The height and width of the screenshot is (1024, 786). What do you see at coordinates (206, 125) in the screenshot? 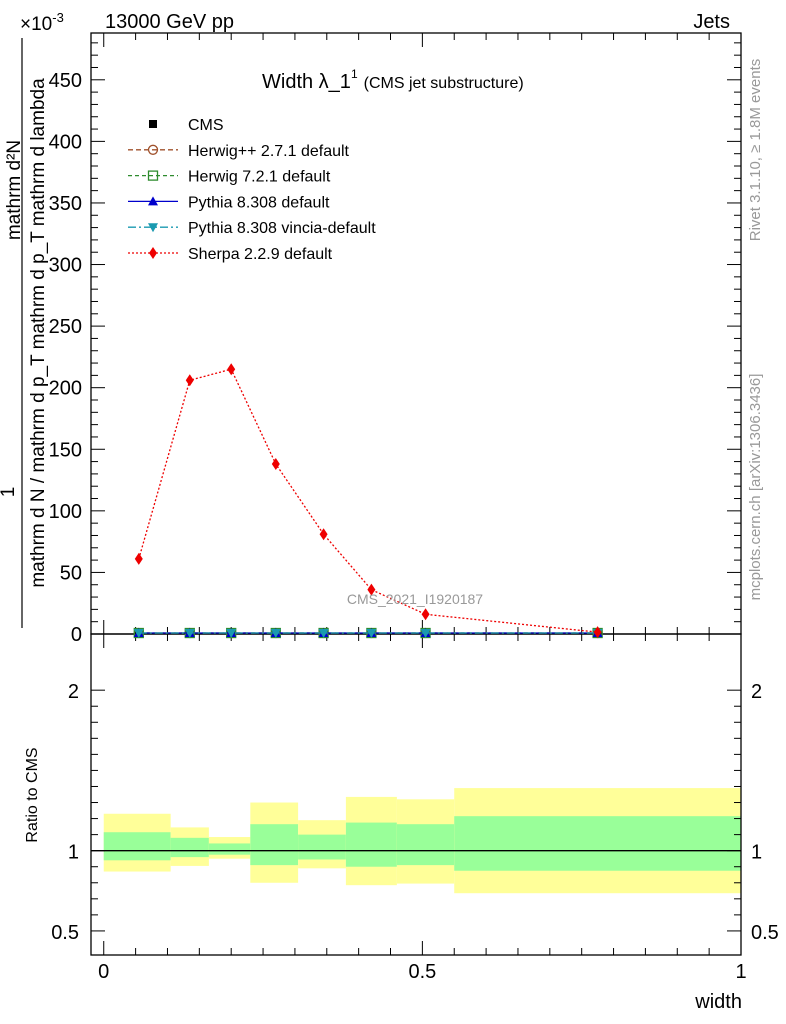
I see `legend-entry-0: CMS` at bounding box center [206, 125].